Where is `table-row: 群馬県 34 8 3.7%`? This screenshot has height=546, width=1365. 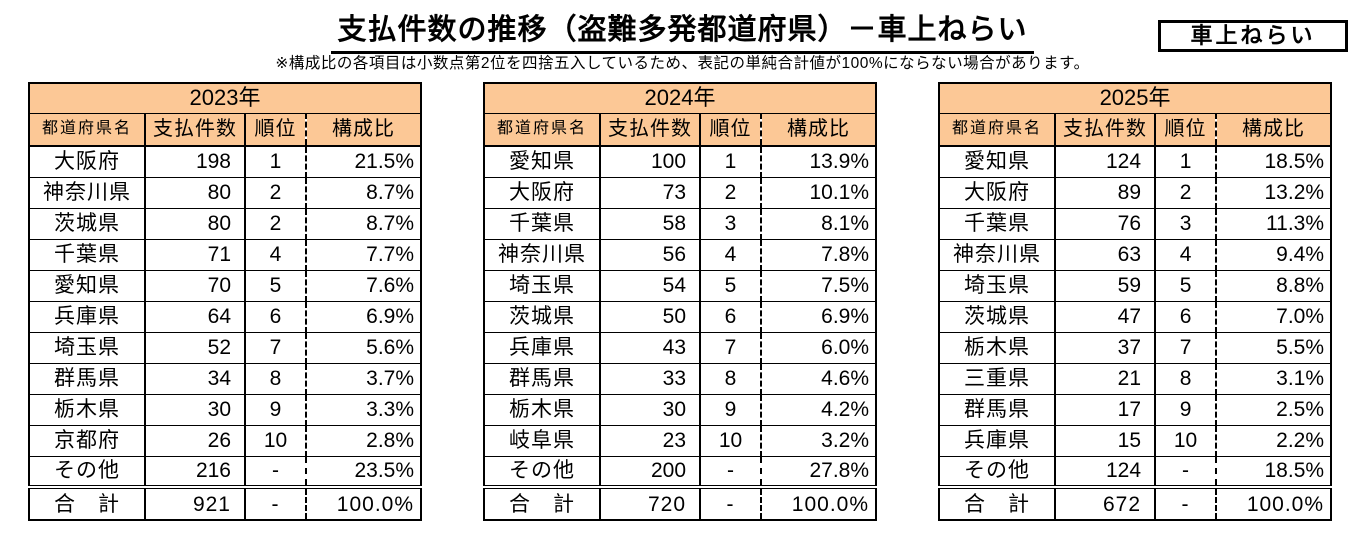 table-row: 群馬県 34 8 3.7% is located at coordinates (225, 378).